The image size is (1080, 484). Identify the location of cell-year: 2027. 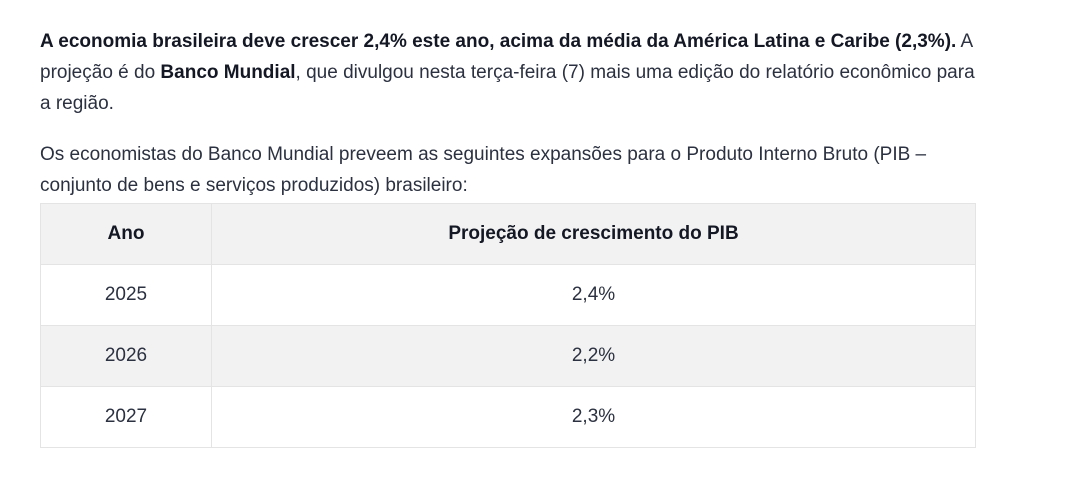
(126, 417).